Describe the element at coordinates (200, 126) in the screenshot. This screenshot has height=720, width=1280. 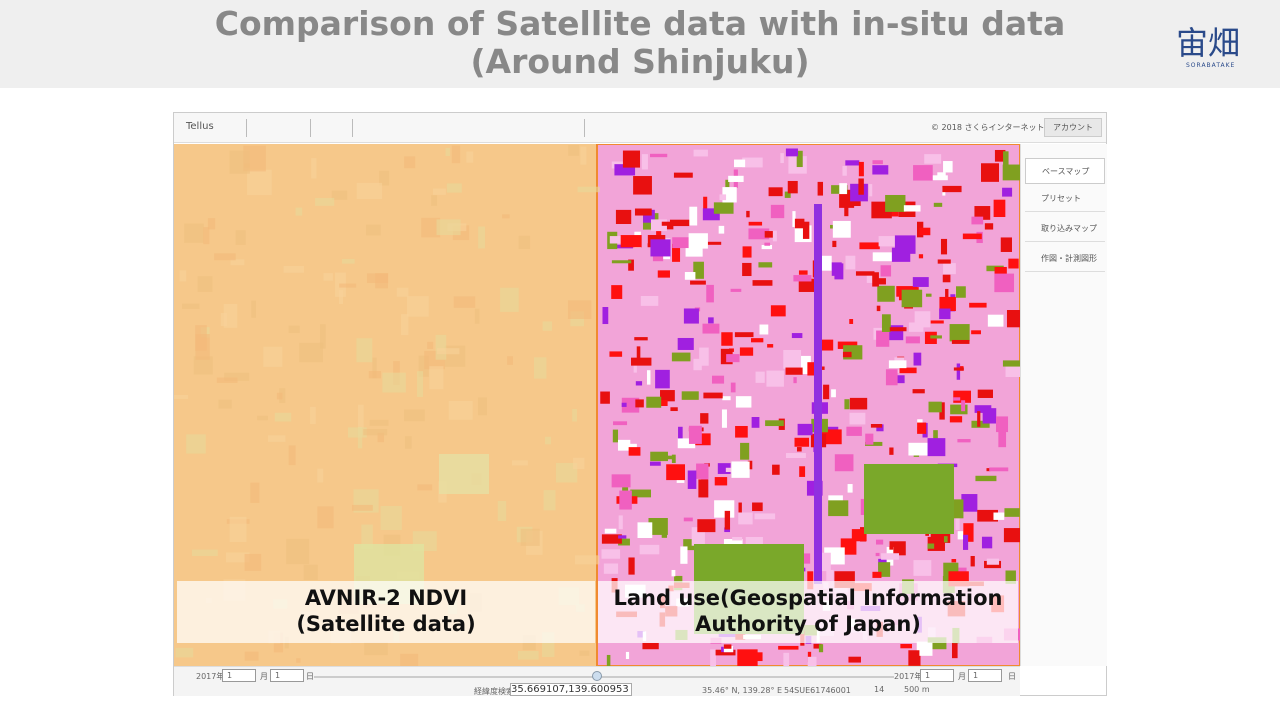
I see `brand: Tellus` at that location.